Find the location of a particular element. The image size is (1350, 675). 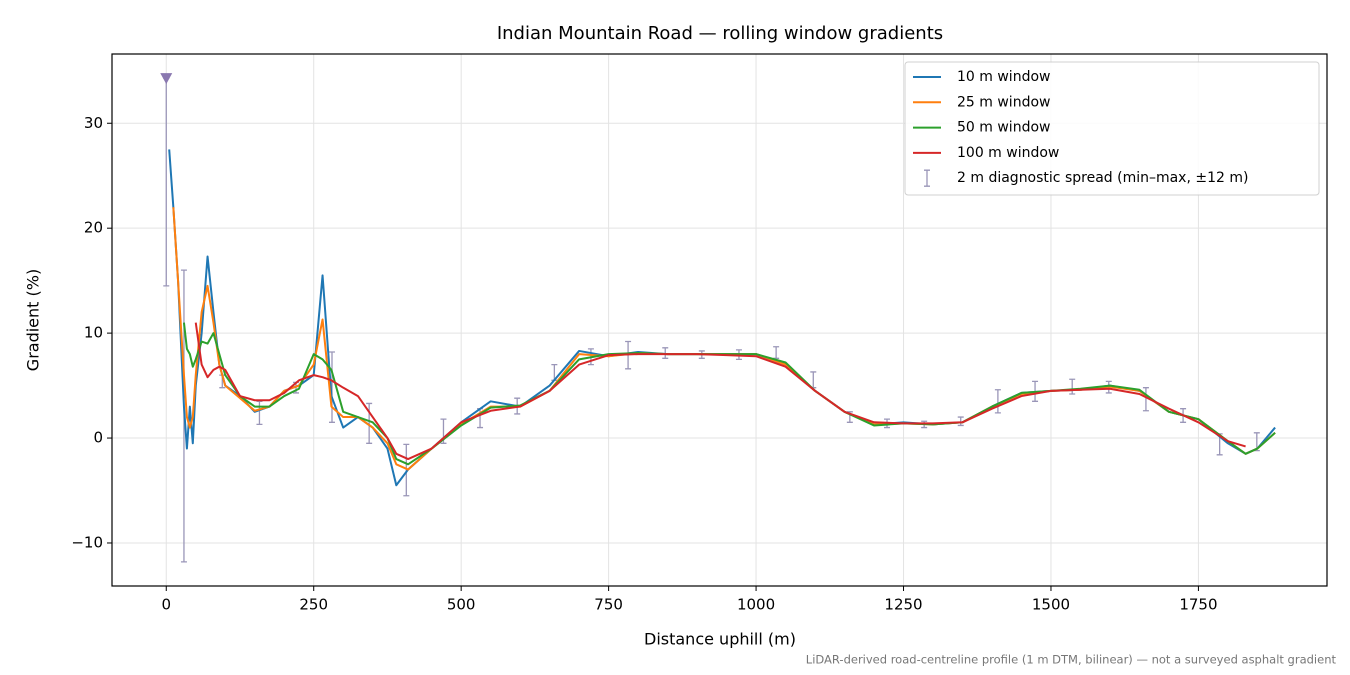

marker is located at coordinates (166, 79).